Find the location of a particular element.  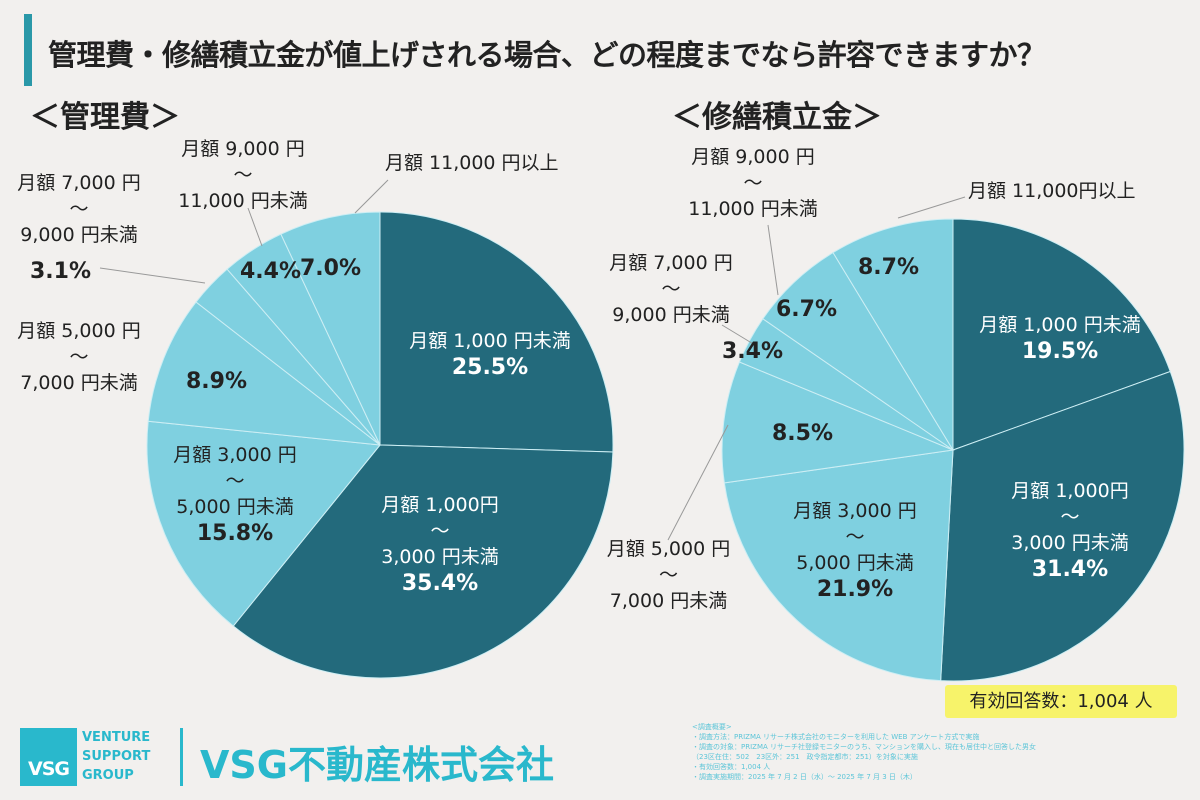

label-under-1000: 月額 1,000 円未満 19.5% is located at coordinates (1060, 339).